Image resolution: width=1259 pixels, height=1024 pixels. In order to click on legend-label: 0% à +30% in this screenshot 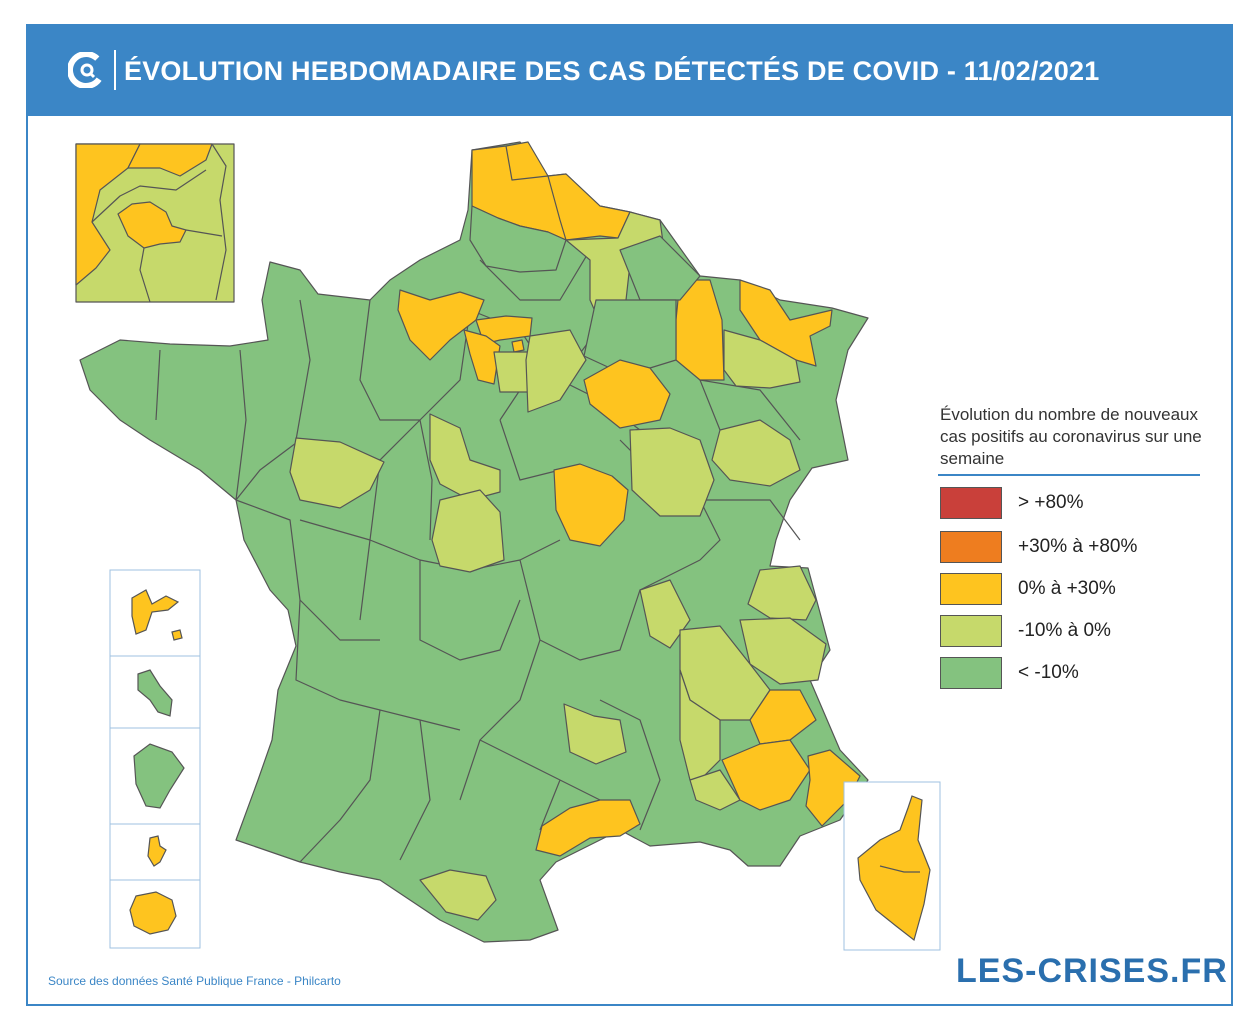, I will do `click(1067, 588)`.